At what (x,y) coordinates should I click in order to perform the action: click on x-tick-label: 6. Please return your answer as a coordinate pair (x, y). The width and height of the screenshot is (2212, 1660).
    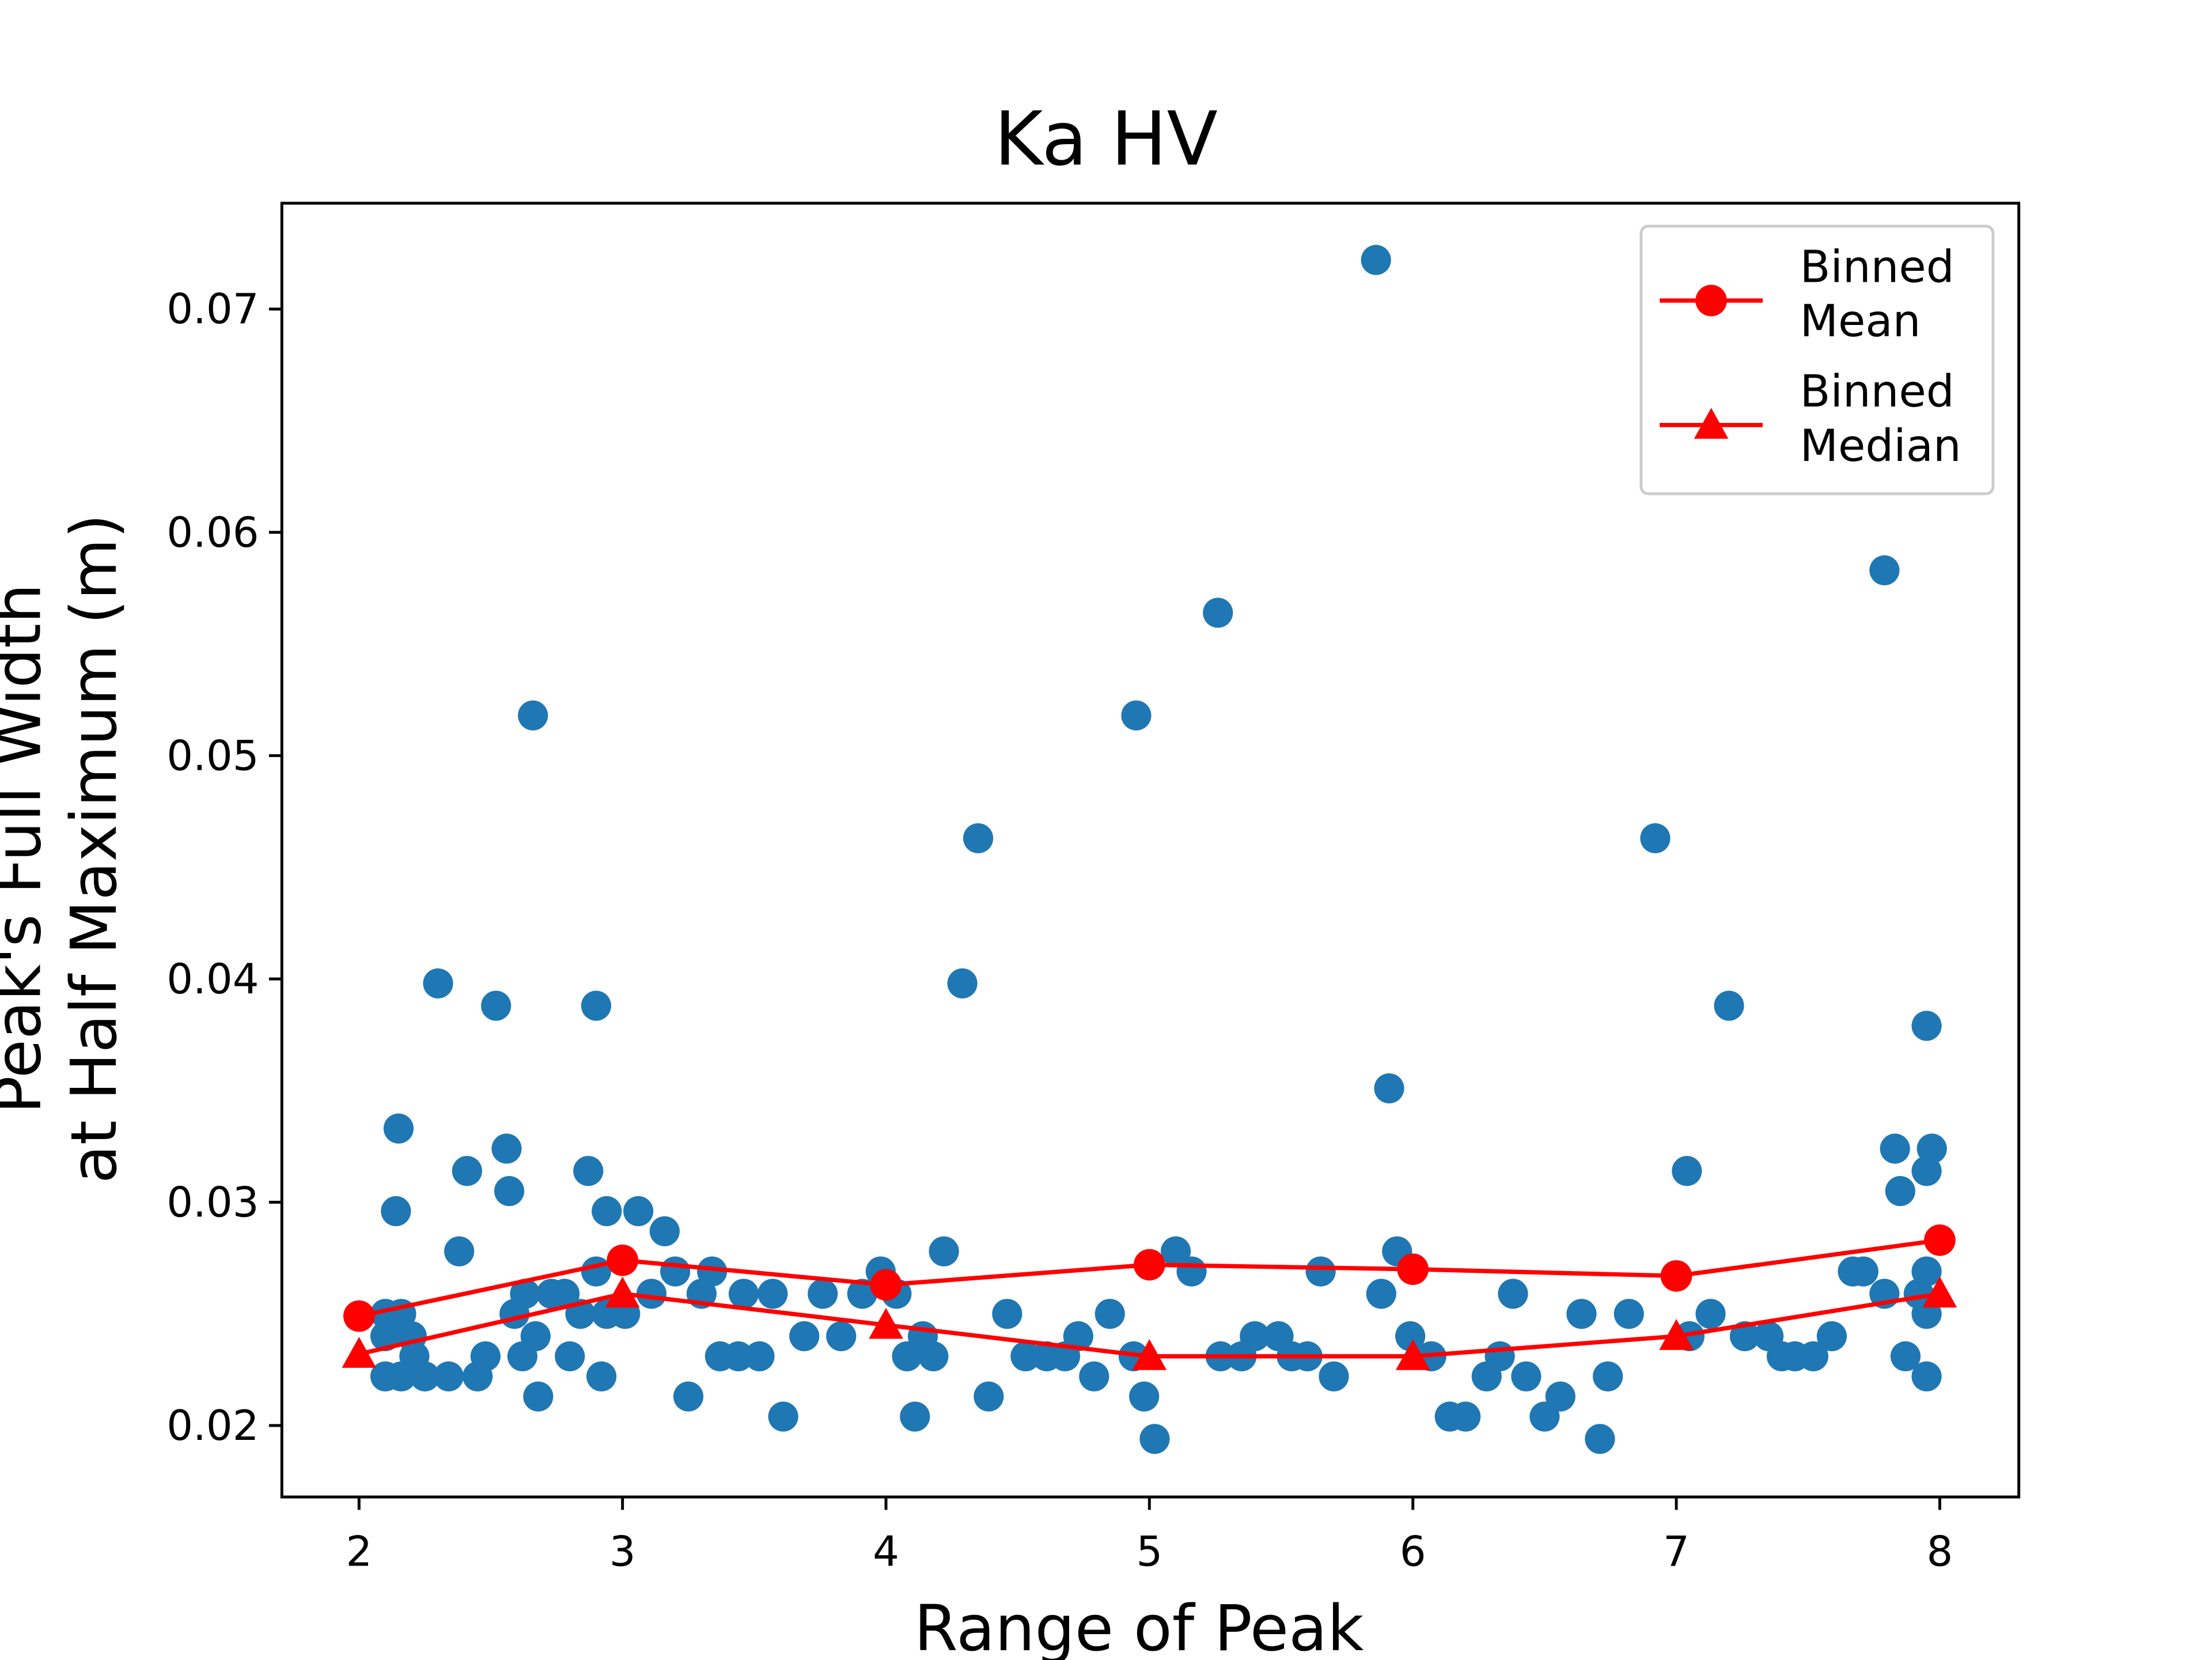
    Looking at the image, I should click on (1413, 1551).